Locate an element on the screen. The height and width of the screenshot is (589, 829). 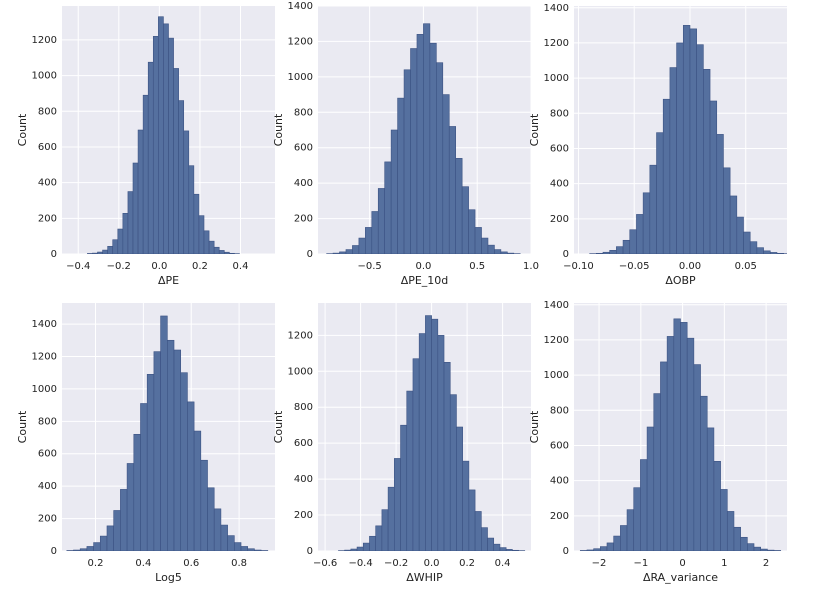
x-tick-label: 0.5 is located at coordinates (477, 266).